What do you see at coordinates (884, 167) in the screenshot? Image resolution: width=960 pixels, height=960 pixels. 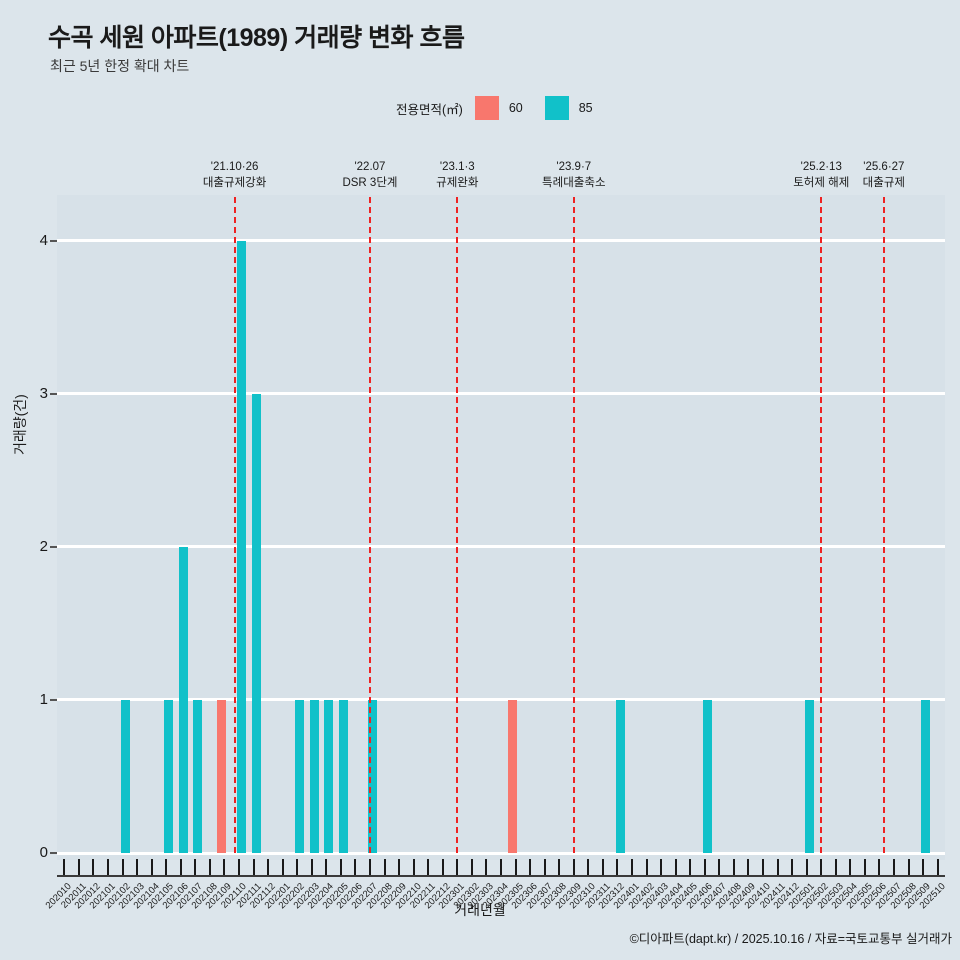 I see `annotation-date: '25.6·27` at bounding box center [884, 167].